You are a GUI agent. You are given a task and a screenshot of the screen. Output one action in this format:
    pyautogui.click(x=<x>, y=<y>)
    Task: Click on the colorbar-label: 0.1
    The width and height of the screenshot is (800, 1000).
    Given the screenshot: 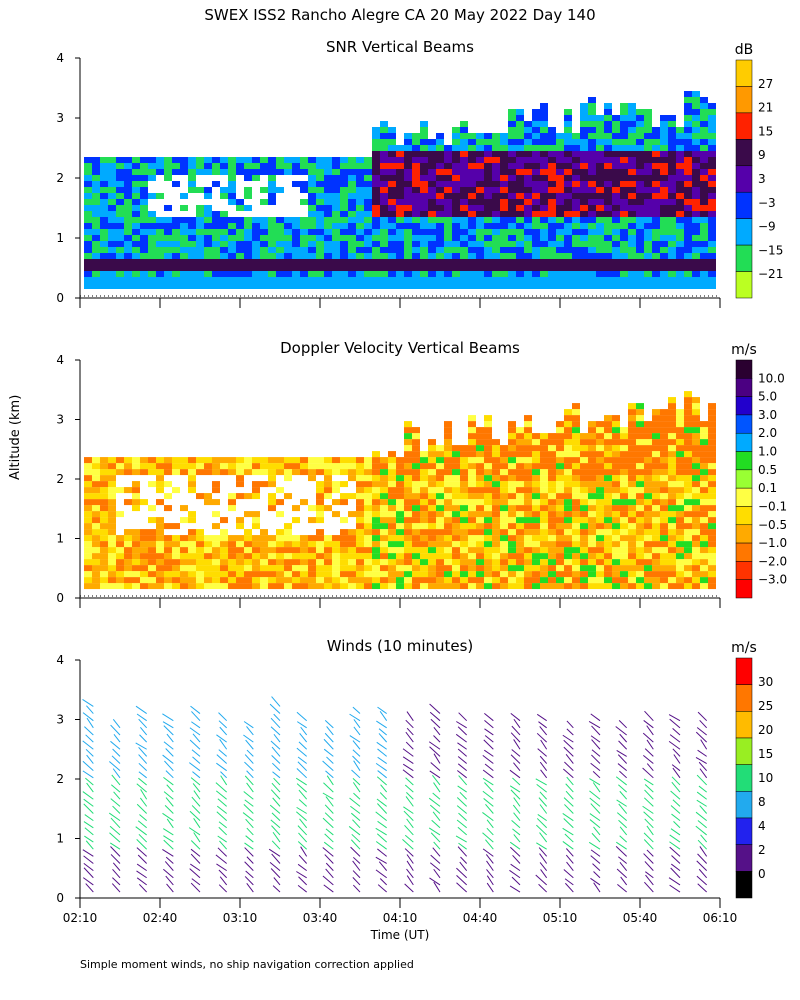 What is the action you would take?
    pyautogui.click(x=767, y=488)
    